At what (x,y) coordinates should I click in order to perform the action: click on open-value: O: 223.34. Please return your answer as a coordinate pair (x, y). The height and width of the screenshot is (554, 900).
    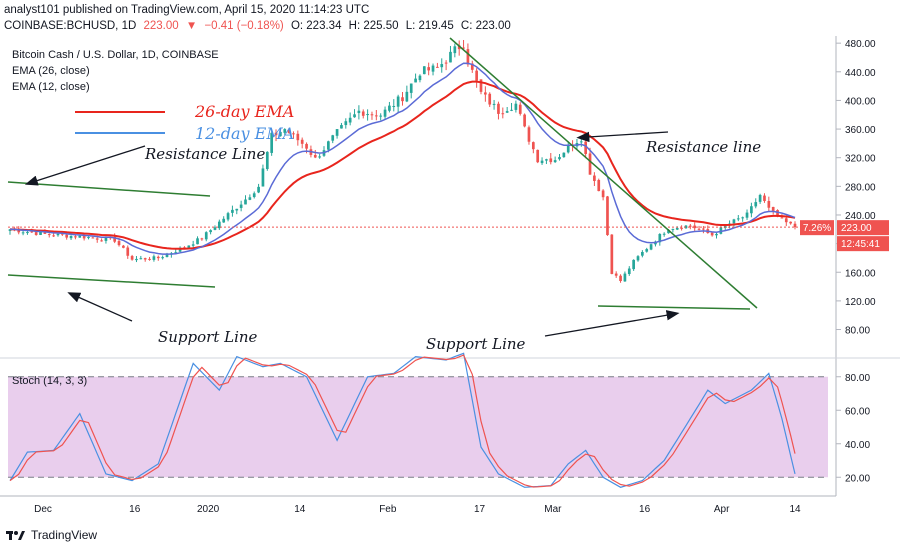
    Looking at the image, I should click on (316, 26).